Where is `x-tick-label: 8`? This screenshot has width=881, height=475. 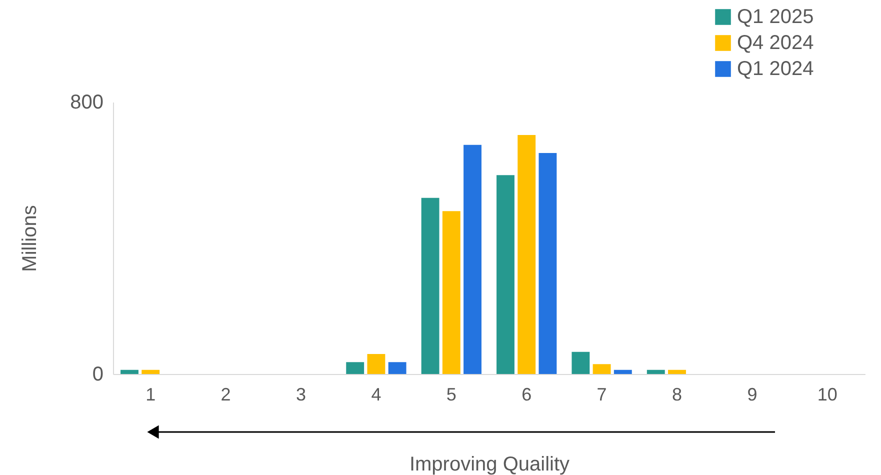
x-tick-label: 8 is located at coordinates (677, 394).